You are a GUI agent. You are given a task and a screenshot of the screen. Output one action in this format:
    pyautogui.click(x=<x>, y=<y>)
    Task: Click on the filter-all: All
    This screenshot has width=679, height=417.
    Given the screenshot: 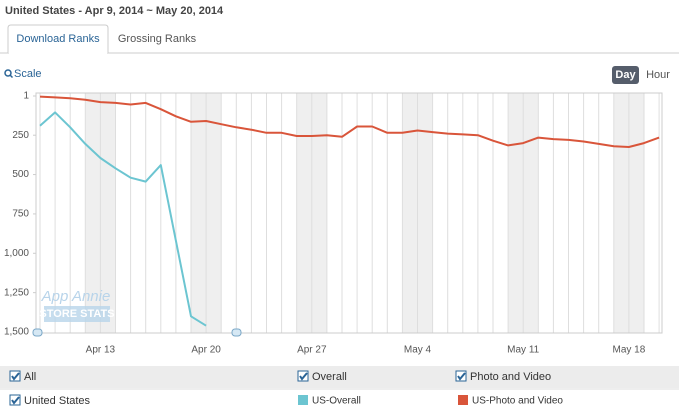 What is the action you would take?
    pyautogui.click(x=30, y=377)
    